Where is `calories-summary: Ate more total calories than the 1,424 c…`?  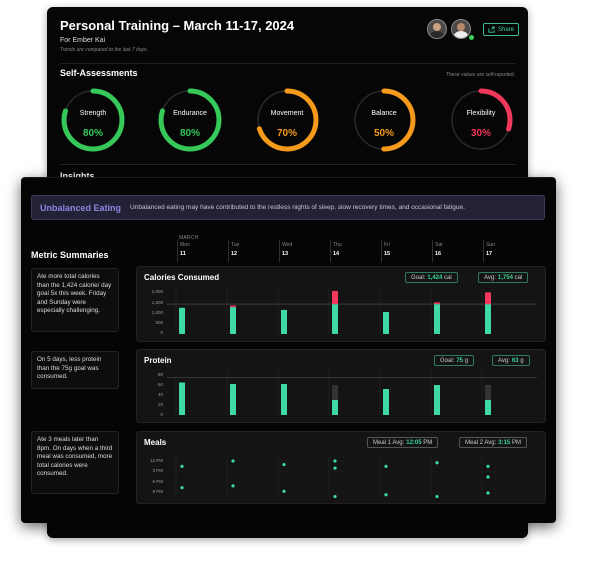
calories-summary: Ate more total calories than the 1,424 c… is located at coordinates (75, 300).